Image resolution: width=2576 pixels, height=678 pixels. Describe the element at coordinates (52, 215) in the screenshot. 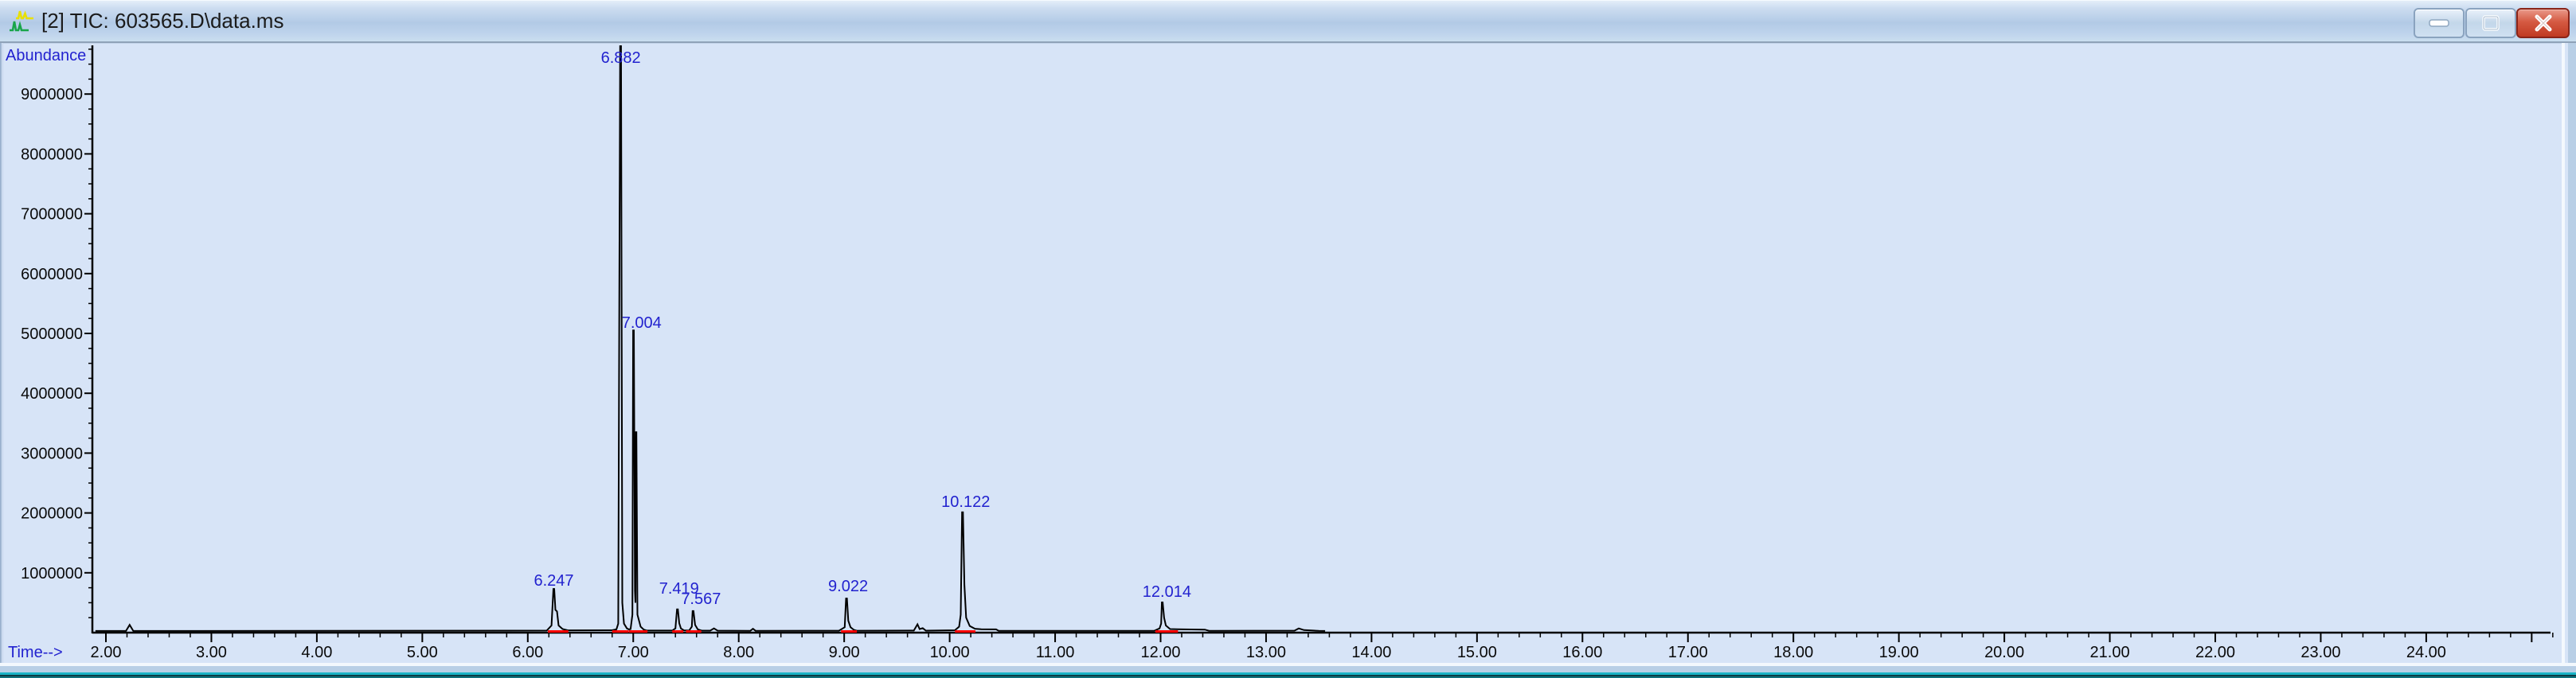

I see `svg-text: 7000000` at that location.